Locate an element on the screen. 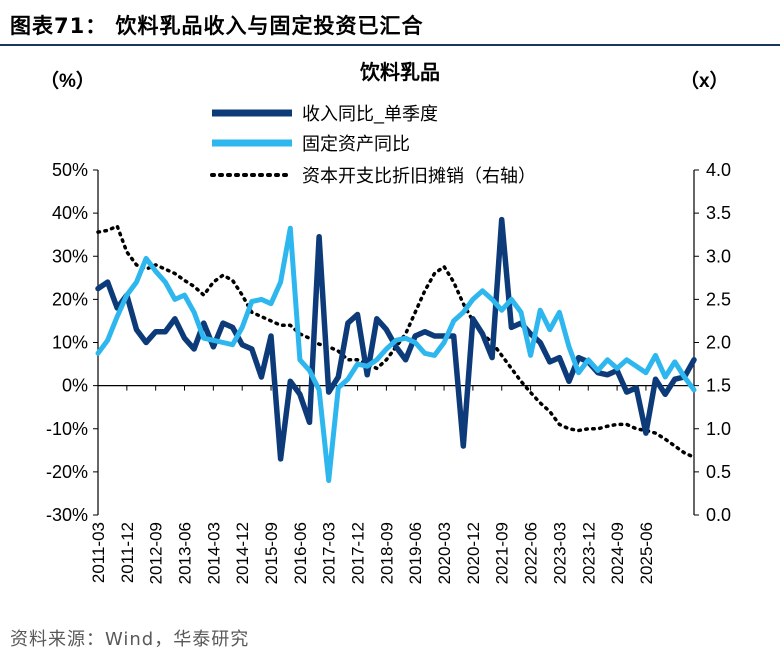 Image resolution: width=780 pixels, height=672 pixels. x-tick-label: 2023-12 is located at coordinates (588, 553).